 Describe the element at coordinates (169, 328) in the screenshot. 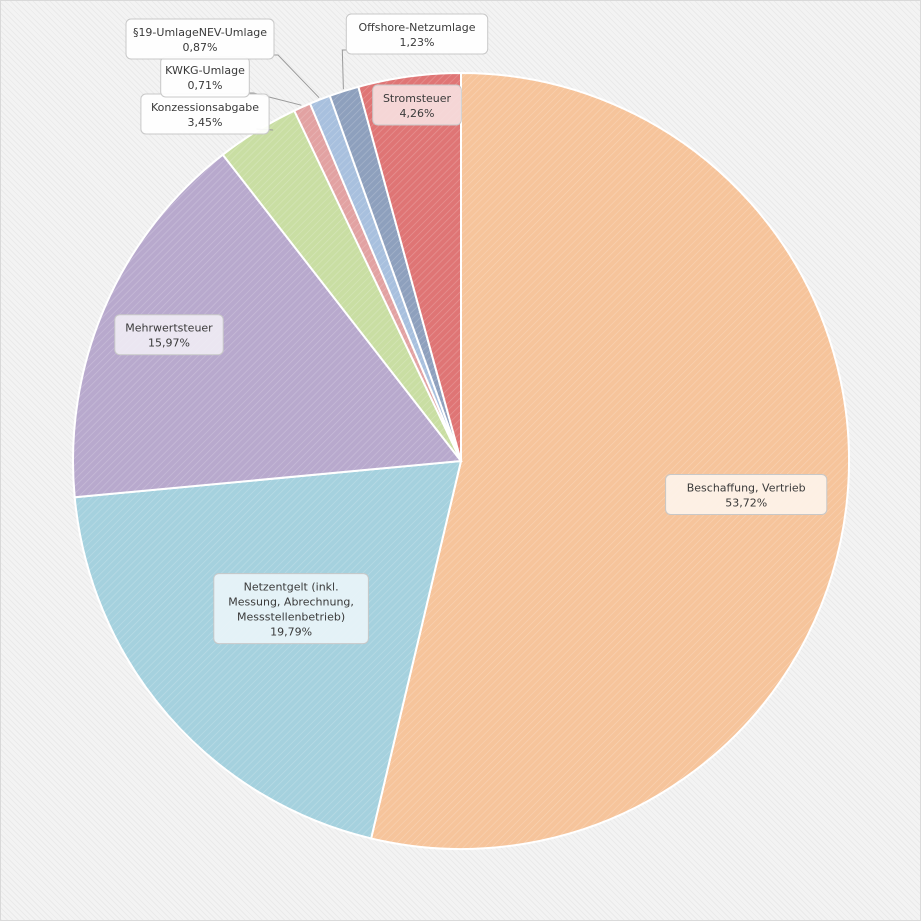

I see `slice-name-label: Mehrwertsteuer` at that location.